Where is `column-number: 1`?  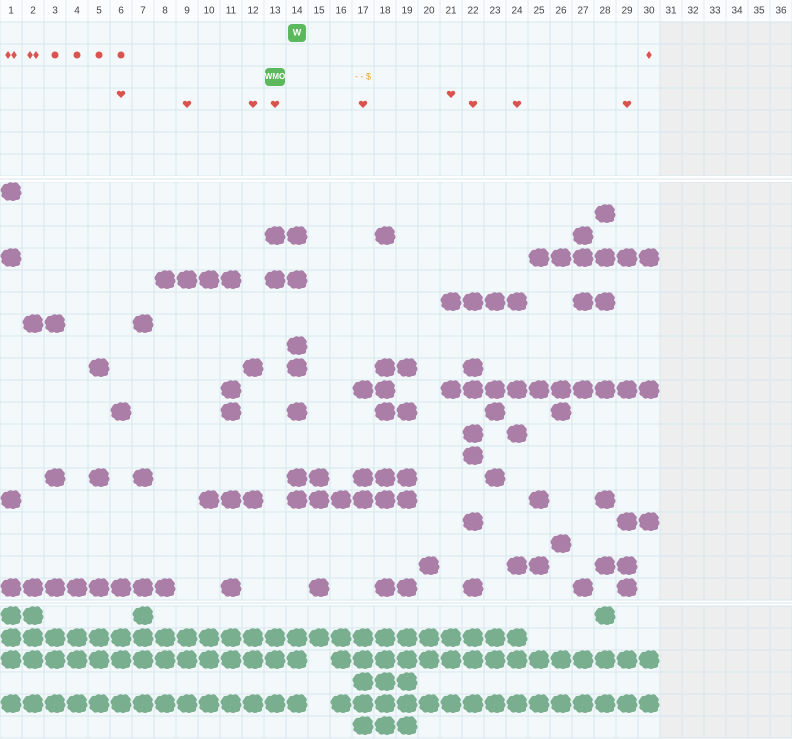
column-number: 1 is located at coordinates (11, 11).